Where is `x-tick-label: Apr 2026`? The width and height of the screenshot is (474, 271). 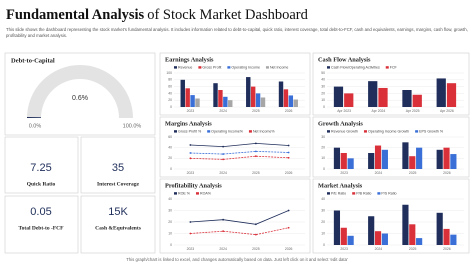
x-tick-label: Apr 2026 is located at coordinates (447, 111).